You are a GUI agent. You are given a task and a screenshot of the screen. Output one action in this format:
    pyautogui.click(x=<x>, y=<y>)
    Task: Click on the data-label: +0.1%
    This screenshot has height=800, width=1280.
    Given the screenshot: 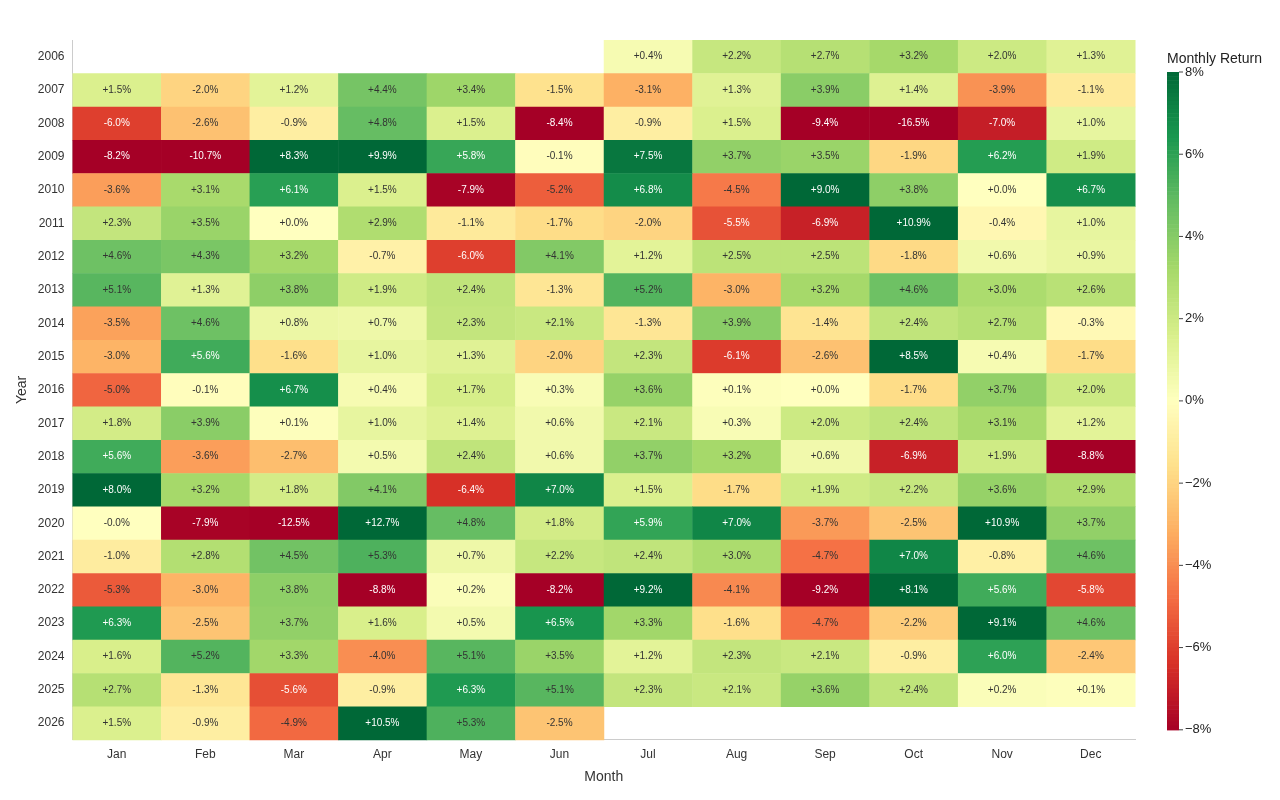 What is the action you would take?
    pyautogui.click(x=736, y=389)
    